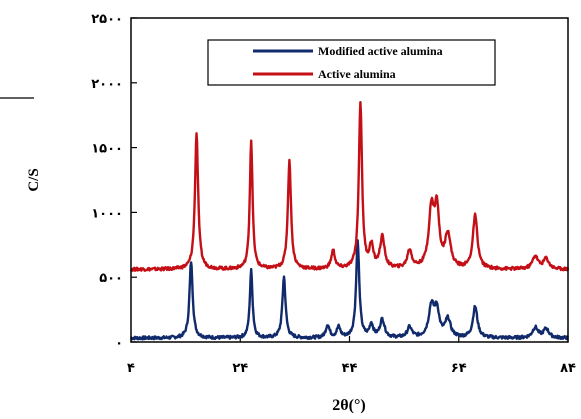 This screenshot has height=419, width=581. What do you see at coordinates (380, 51) in the screenshot?
I see `legend-label-modified: Modified active alumina` at bounding box center [380, 51].